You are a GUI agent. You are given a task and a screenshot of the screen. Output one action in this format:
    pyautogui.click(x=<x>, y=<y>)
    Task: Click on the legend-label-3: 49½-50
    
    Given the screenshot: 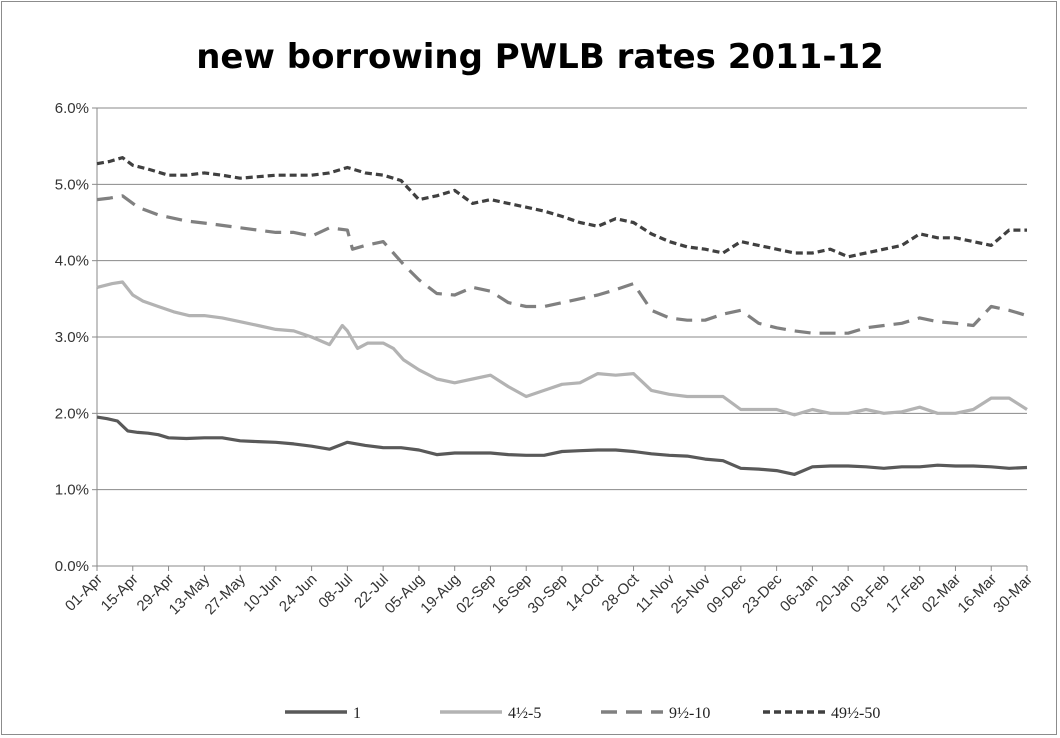 What is the action you would take?
    pyautogui.click(x=855, y=713)
    